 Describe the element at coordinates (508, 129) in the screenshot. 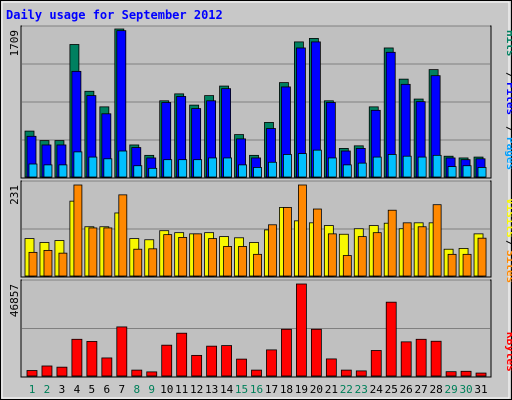

I see `legend-slash-1: /` at that location.